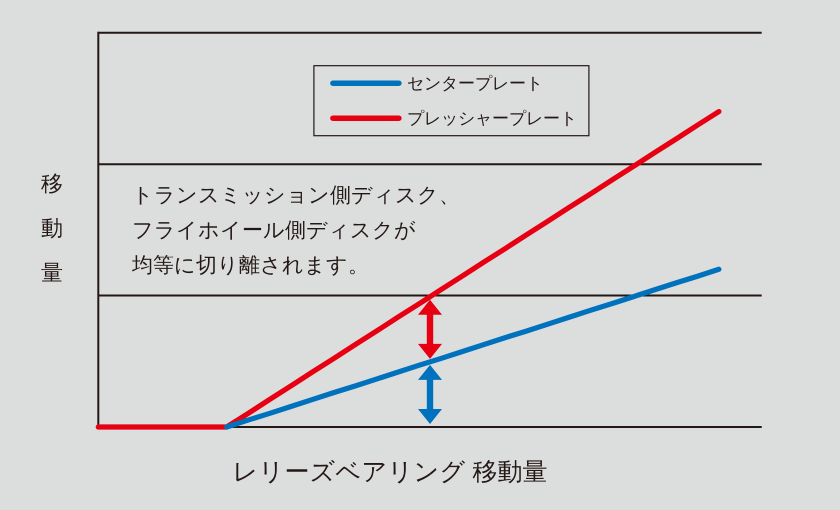  I want to click on annotation: トランスミッション側ディスク、フライホイール側ディスクが均等に切り離されます。, so click(295, 230).